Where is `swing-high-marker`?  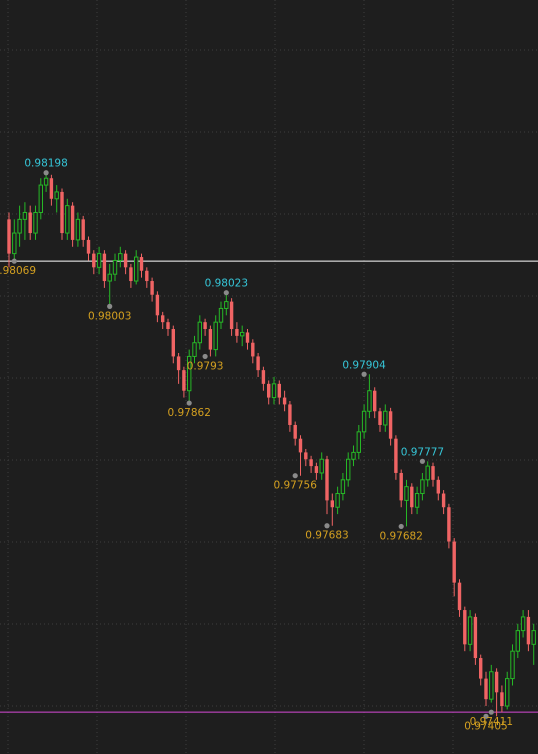 swing-high-marker is located at coordinates (364, 374).